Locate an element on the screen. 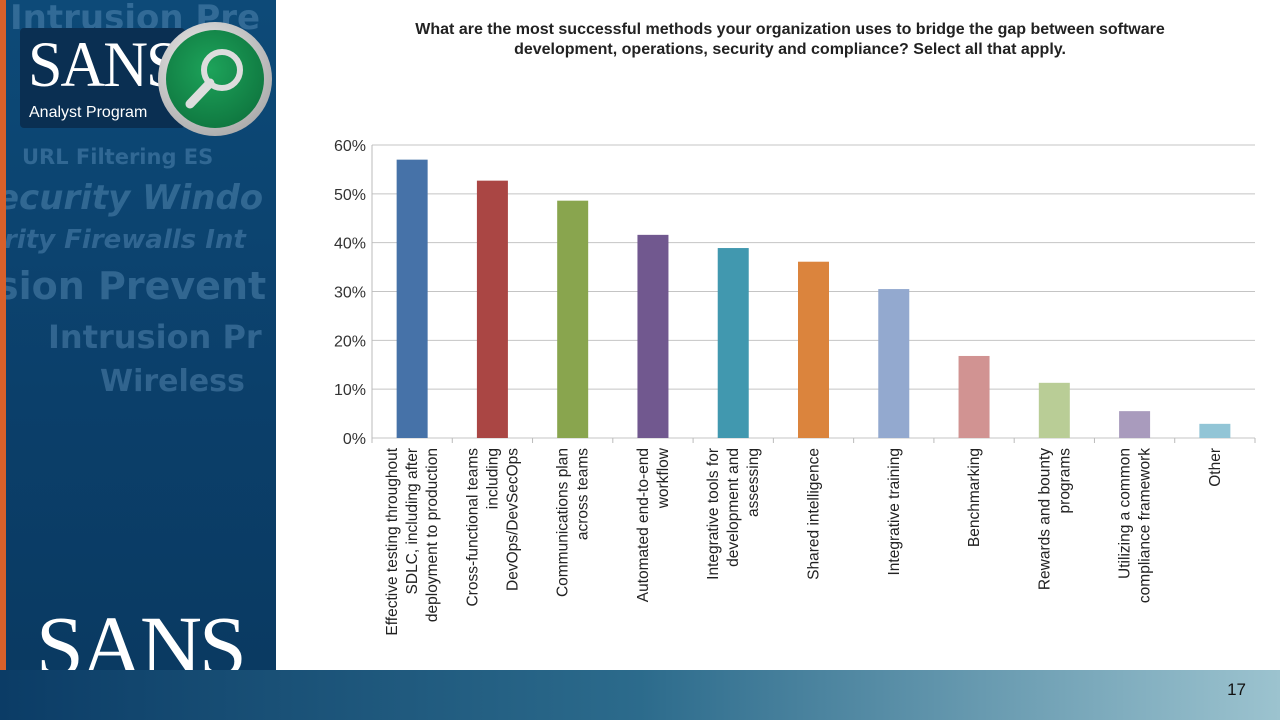 This screenshot has width=1280, height=720. y-tick-label: 50% is located at coordinates (350, 195).